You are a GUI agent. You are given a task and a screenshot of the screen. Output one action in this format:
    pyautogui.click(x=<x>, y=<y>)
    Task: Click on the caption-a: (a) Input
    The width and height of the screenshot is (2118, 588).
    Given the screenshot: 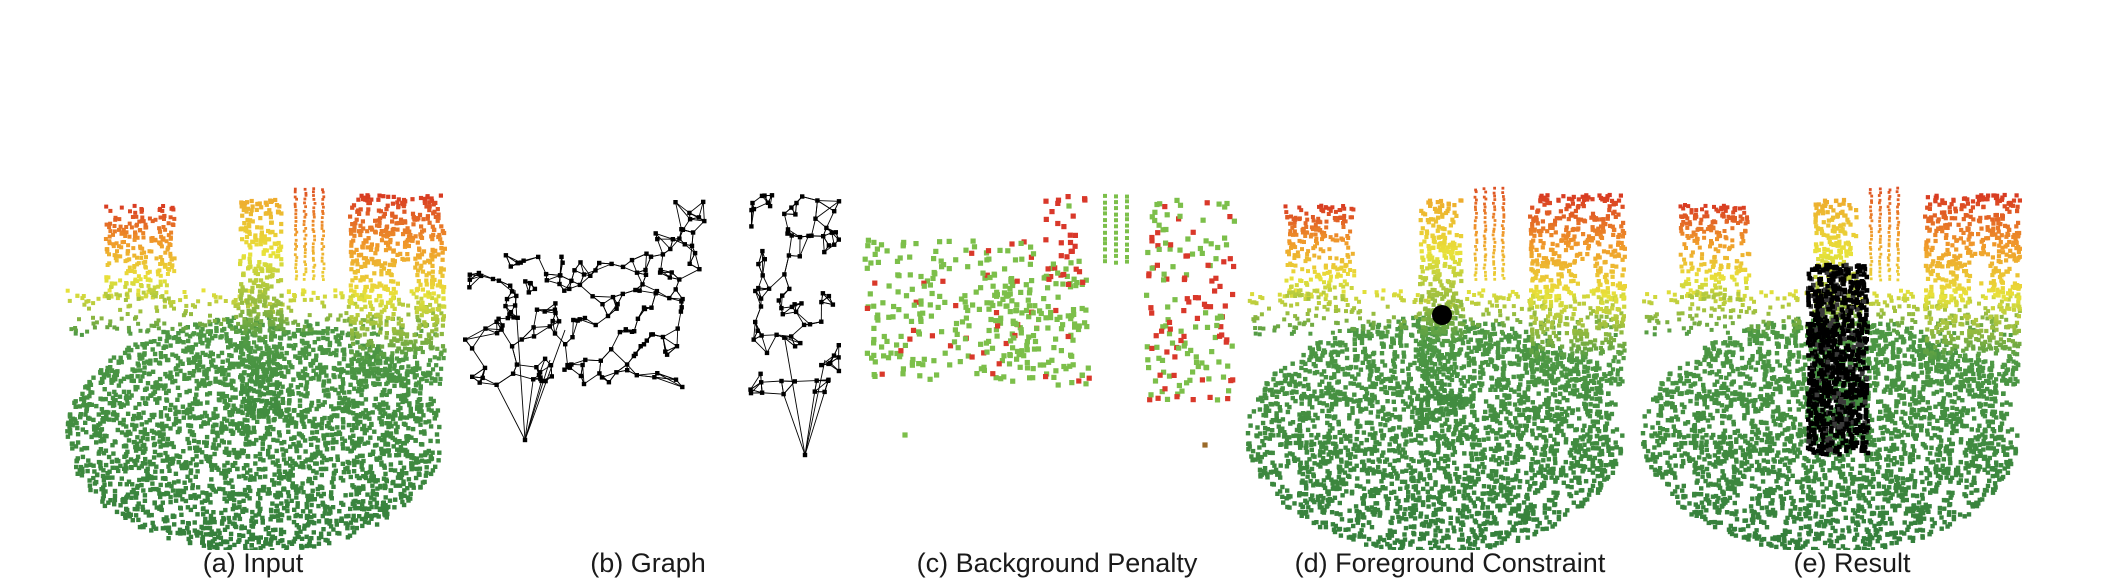 What is the action you would take?
    pyautogui.click(x=253, y=563)
    